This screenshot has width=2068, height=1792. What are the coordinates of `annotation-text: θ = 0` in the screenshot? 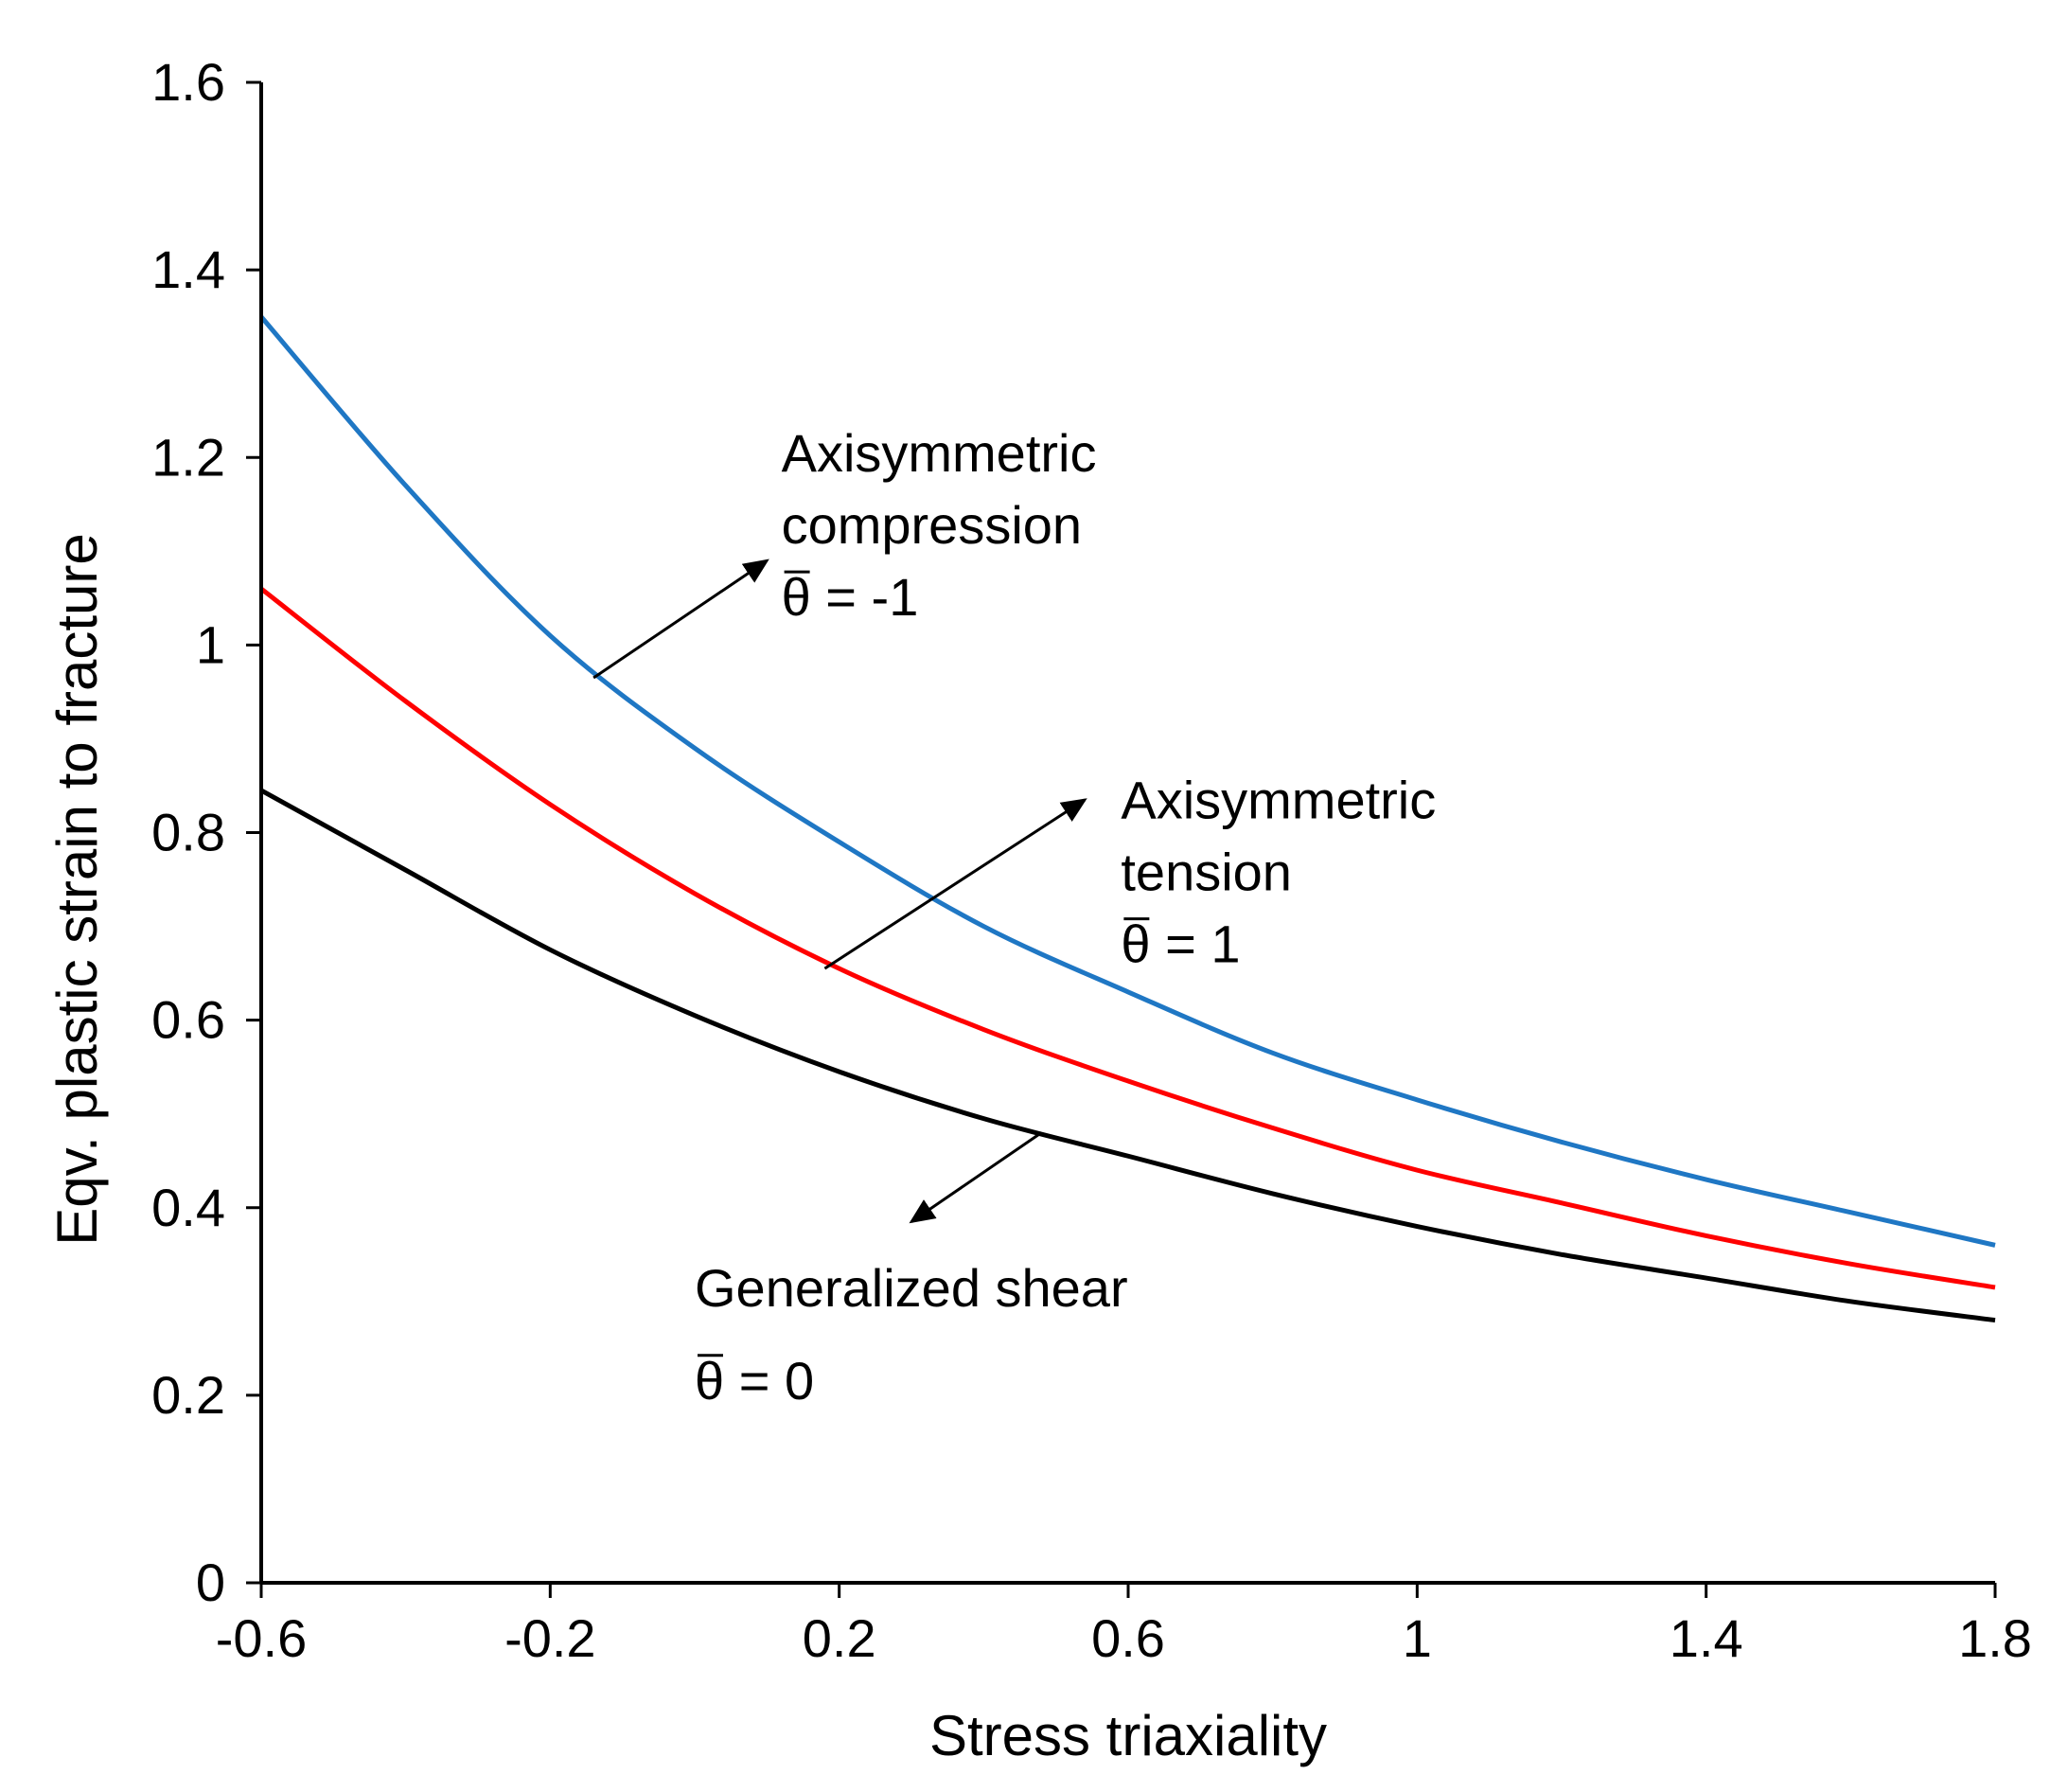 It's located at (754, 1381).